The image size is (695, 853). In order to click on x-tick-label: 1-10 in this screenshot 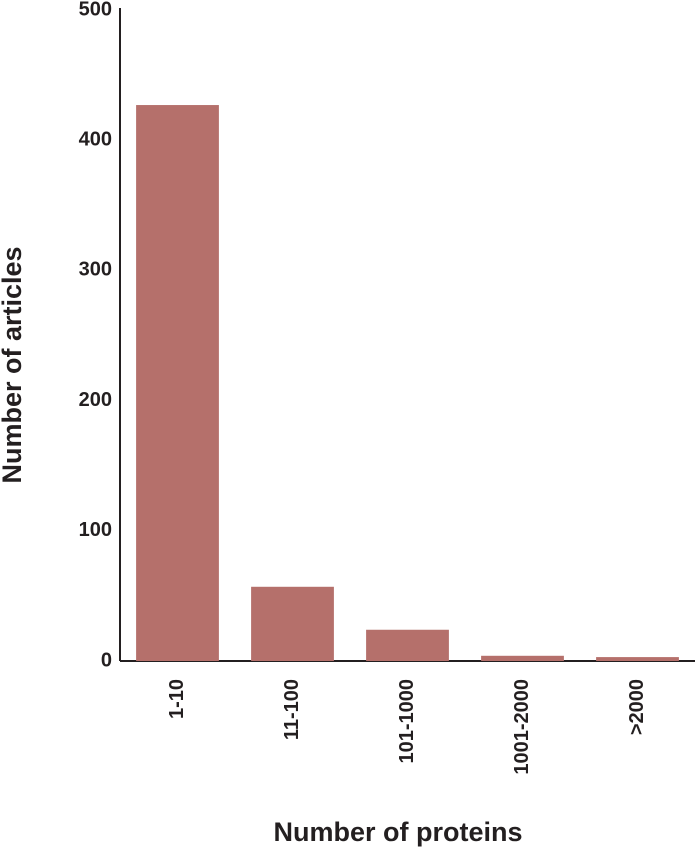, I will do `click(177, 699)`.